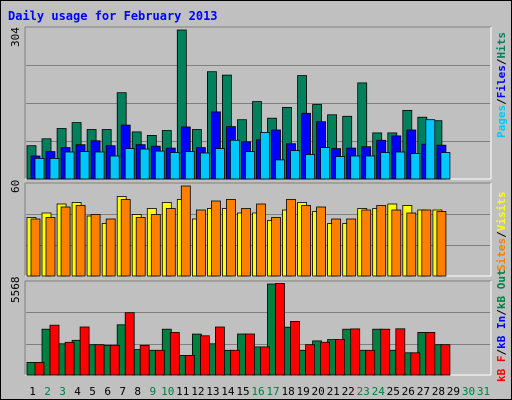 Image resolution: width=512 pixels, height=400 pixels. What do you see at coordinates (197, 391) in the screenshot?
I see `x-tick-label-day-12: 12` at bounding box center [197, 391].